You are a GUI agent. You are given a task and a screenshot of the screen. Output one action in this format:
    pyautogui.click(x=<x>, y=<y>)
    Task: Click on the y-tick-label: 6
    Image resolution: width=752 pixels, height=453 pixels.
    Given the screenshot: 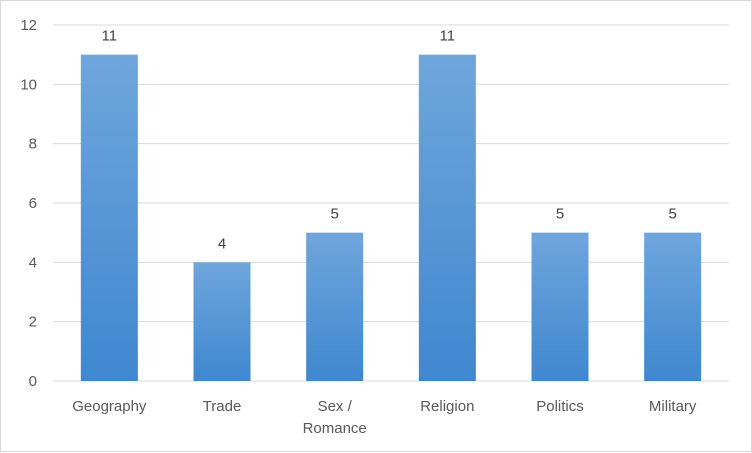 What is the action you would take?
    pyautogui.click(x=33, y=203)
    